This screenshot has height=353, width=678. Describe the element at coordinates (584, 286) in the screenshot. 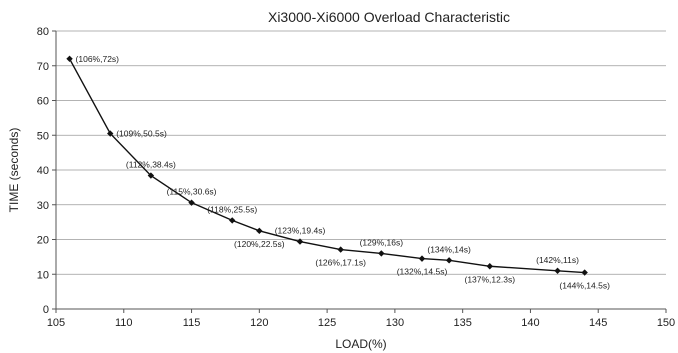

I see `data-label: (144%,14.5s)` at that location.